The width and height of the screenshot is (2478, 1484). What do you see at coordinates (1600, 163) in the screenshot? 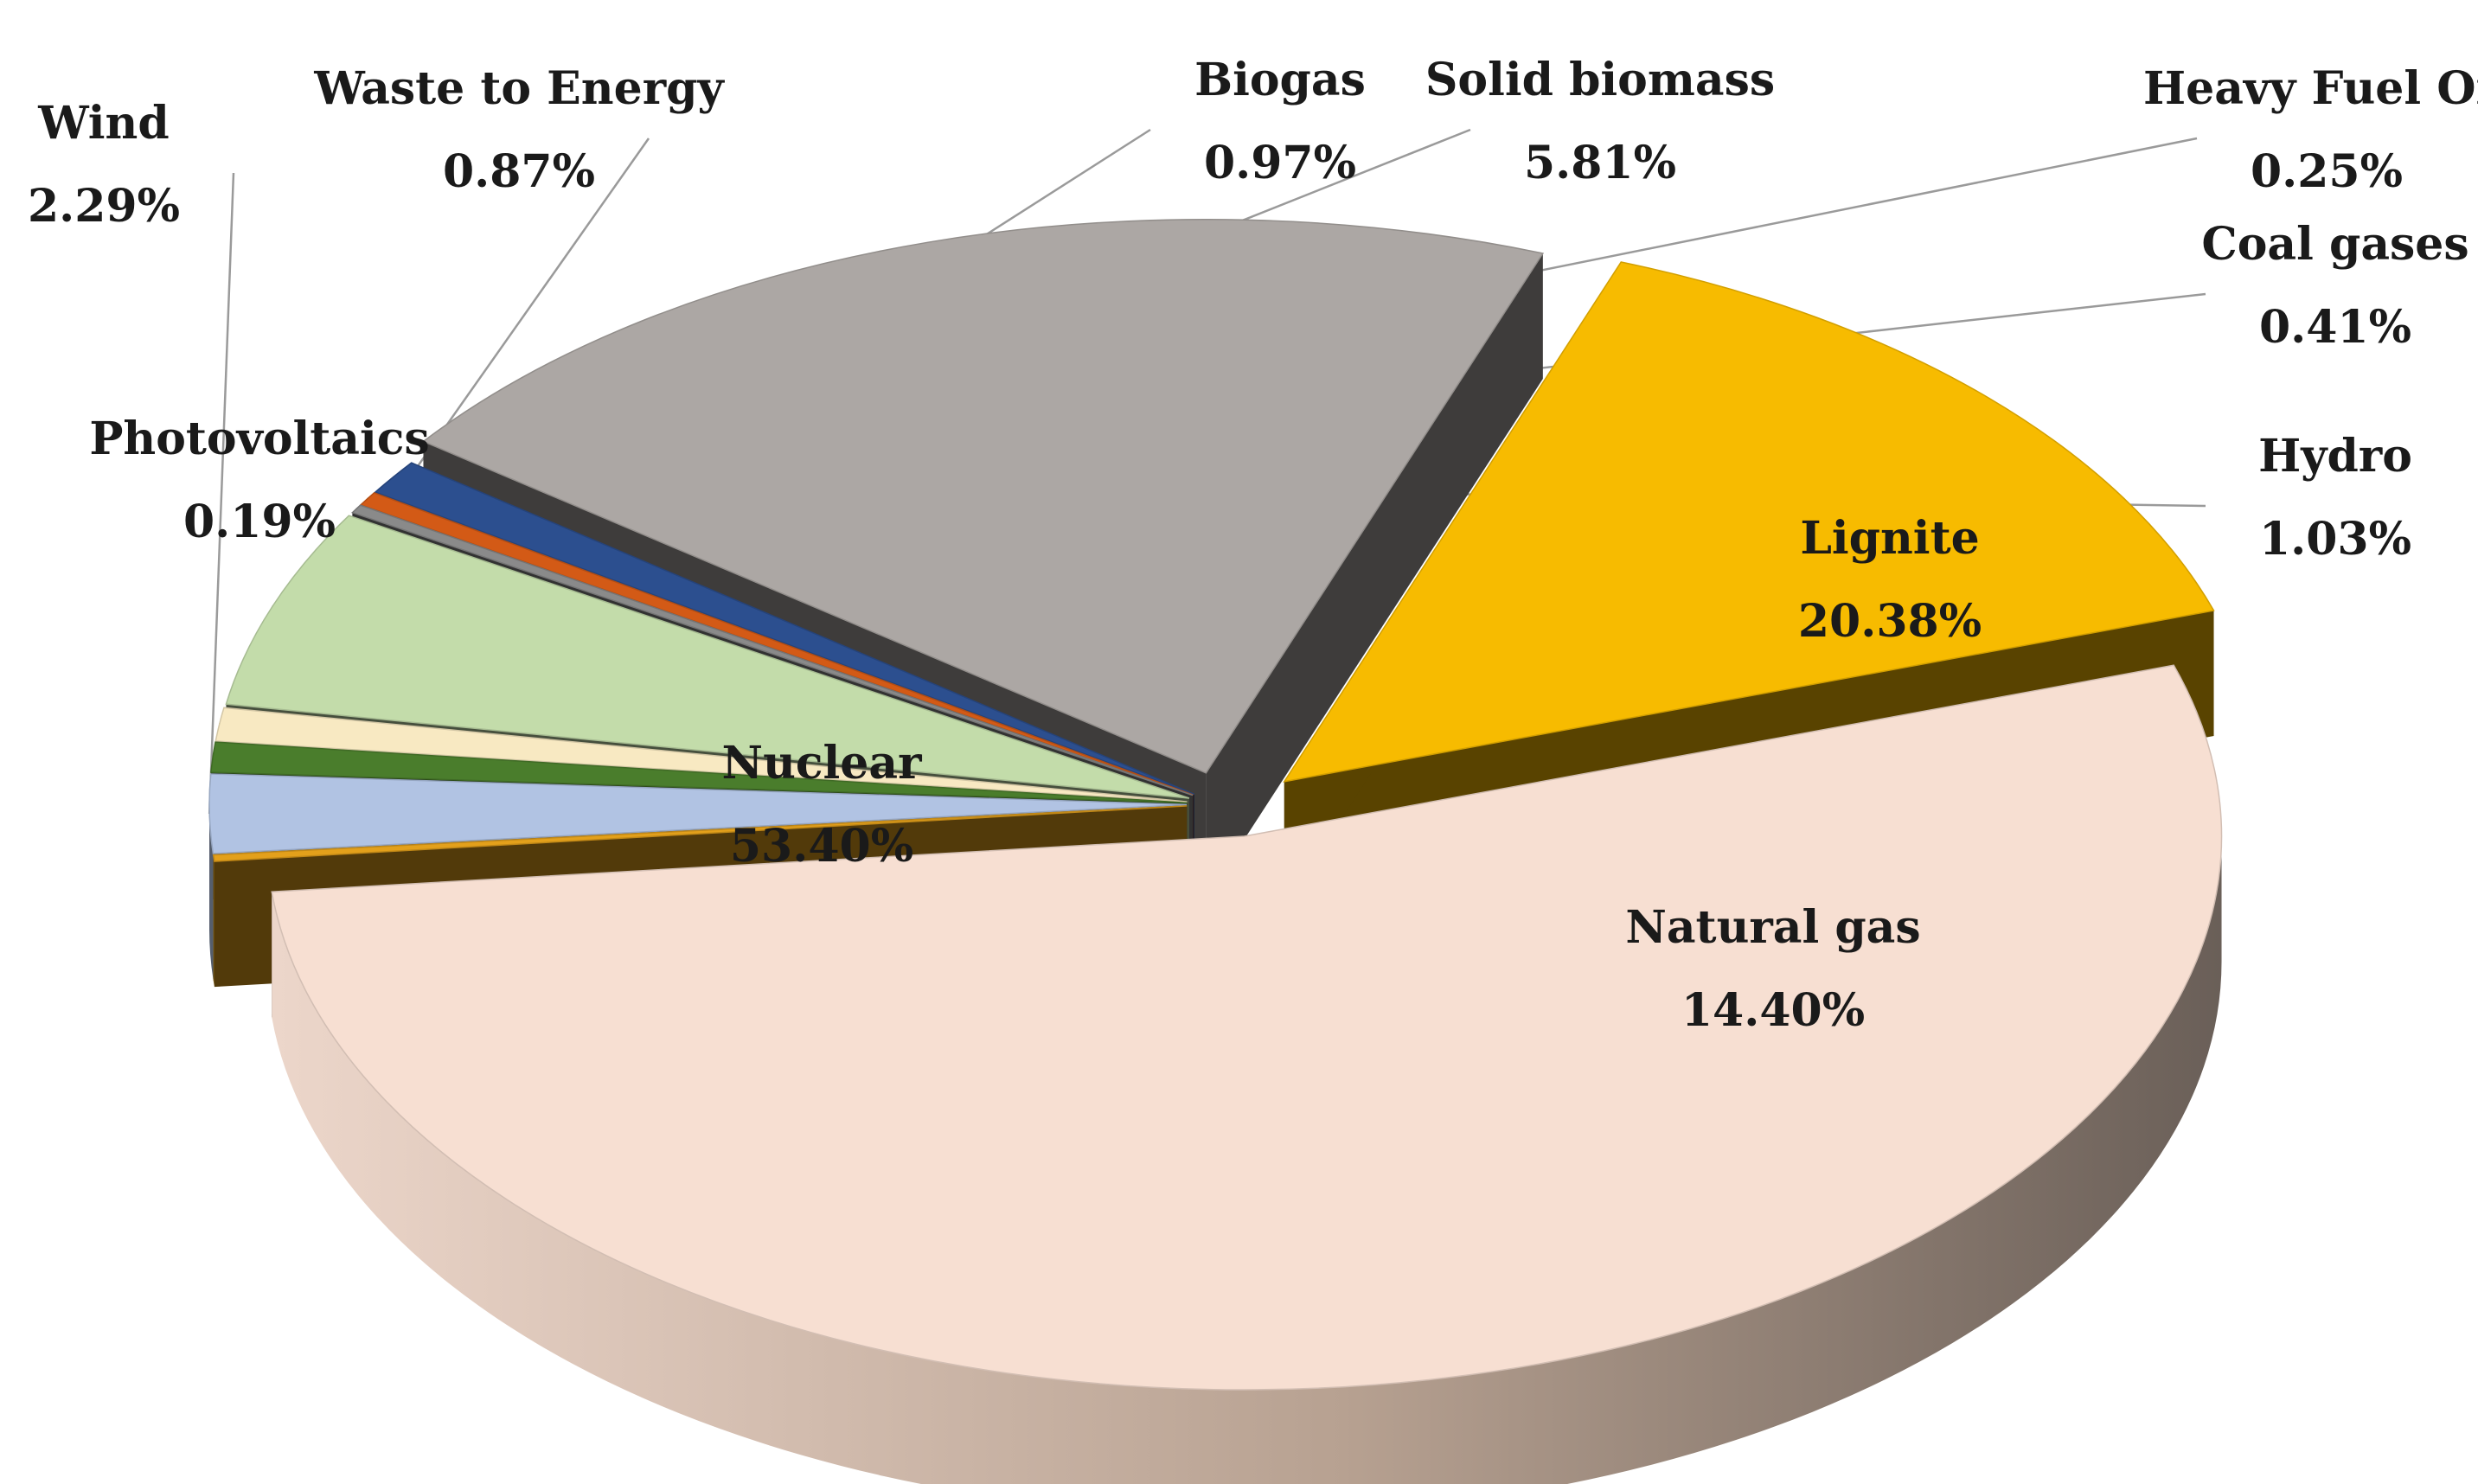
I see `slice-value-solid-biomass: 5.81%` at bounding box center [1600, 163].